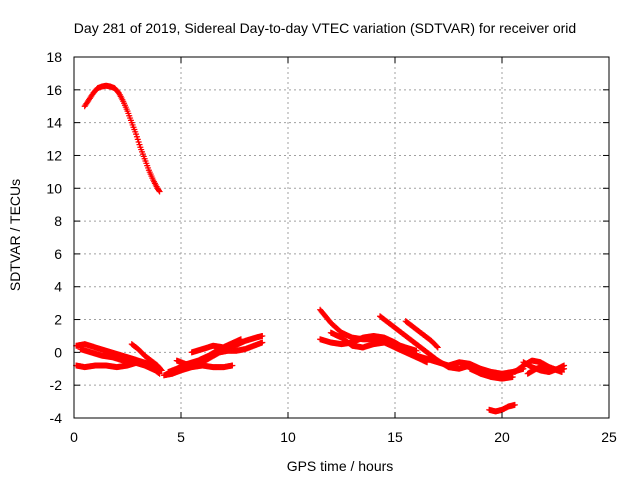  What do you see at coordinates (58, 320) in the screenshot?
I see `y-tick-label: 2` at bounding box center [58, 320].